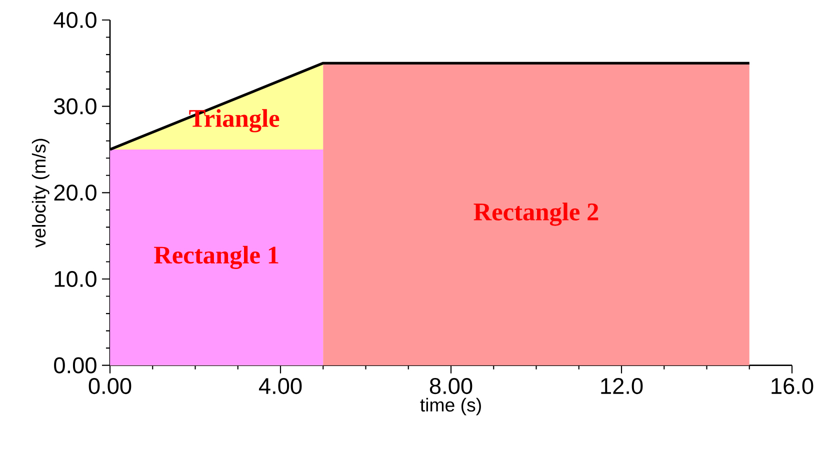 The width and height of the screenshot is (839, 464). What do you see at coordinates (280, 386) in the screenshot?
I see `x-tick-label: 4.00` at bounding box center [280, 386].